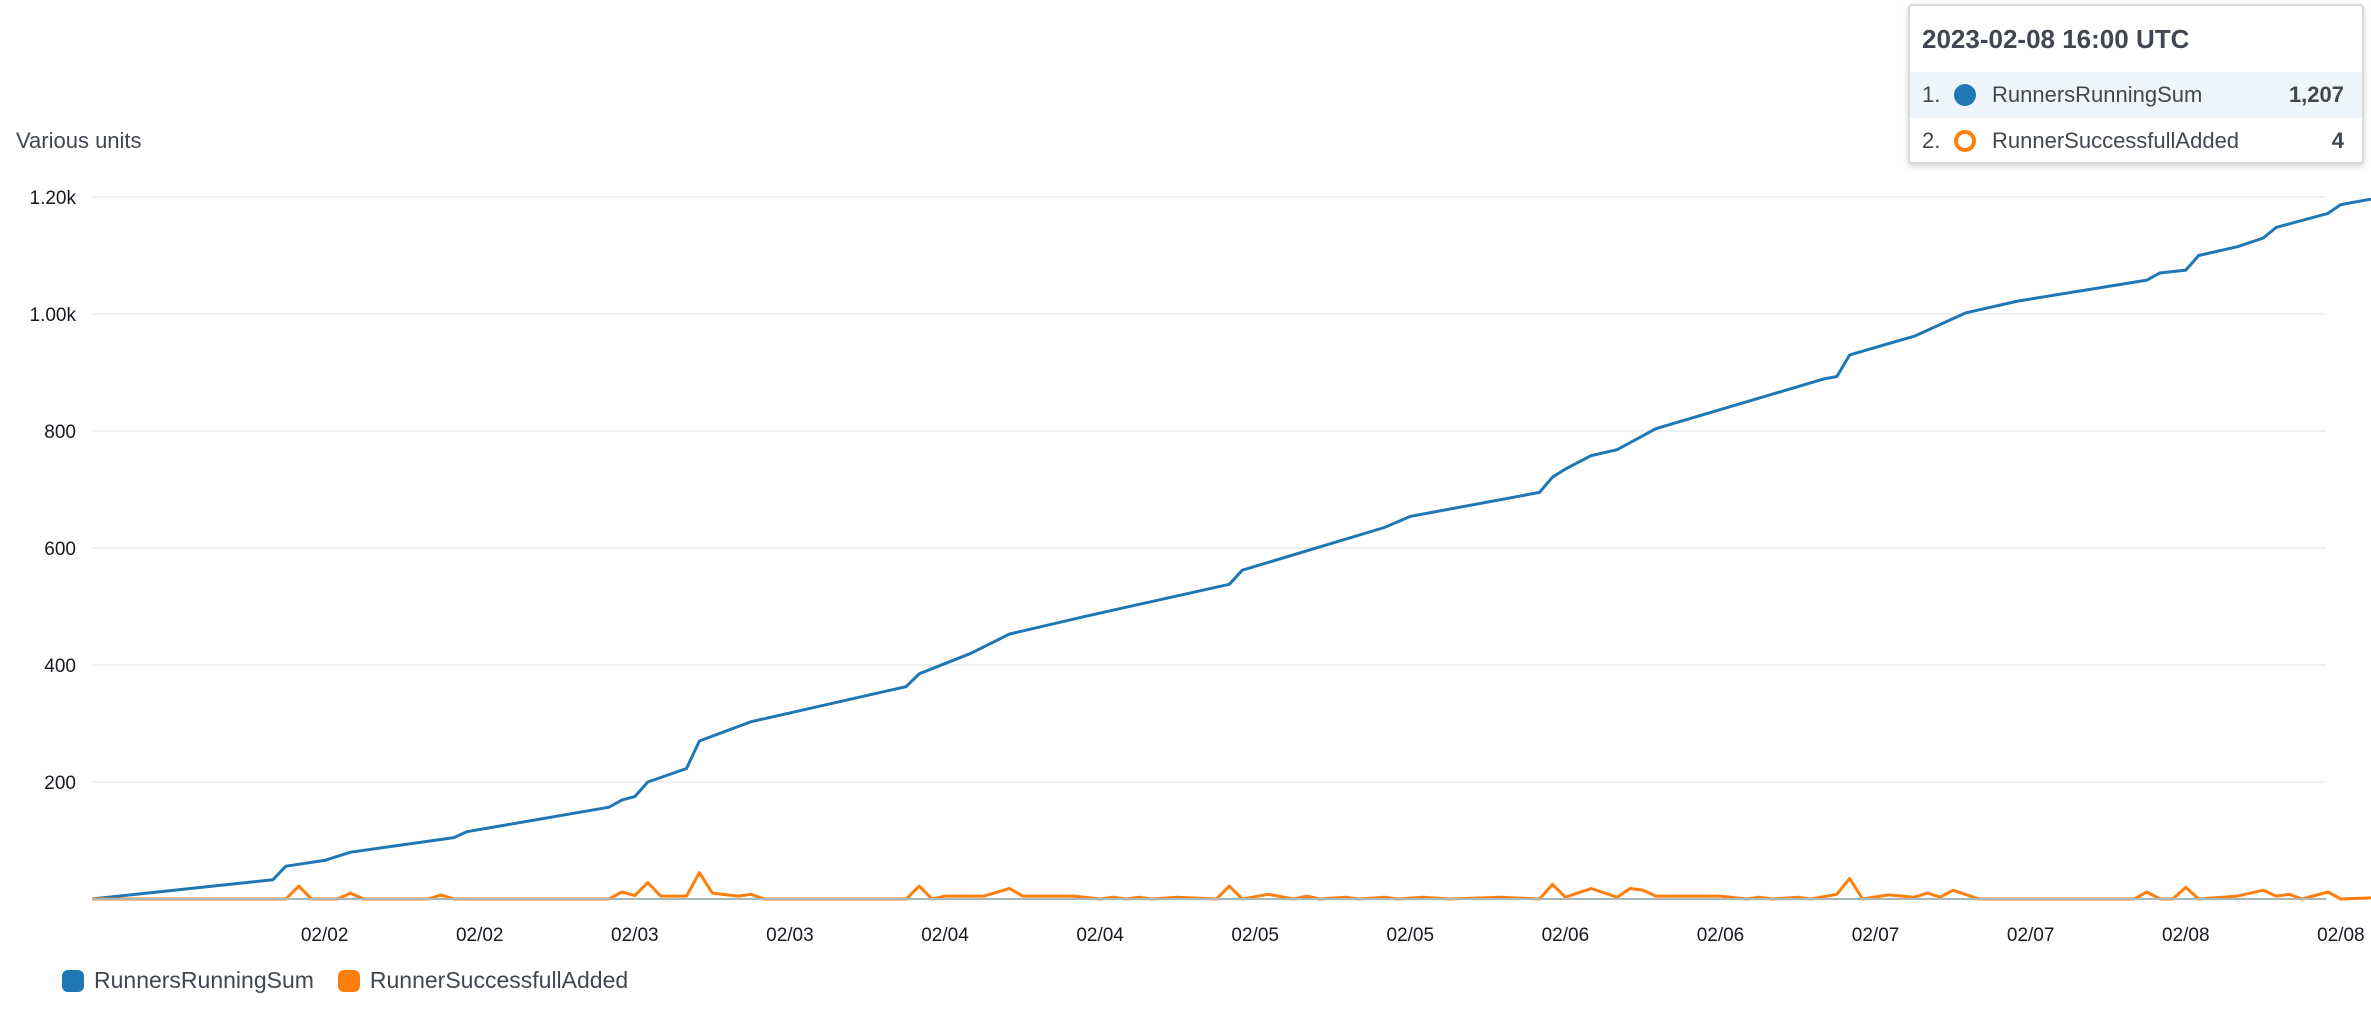 The width and height of the screenshot is (2371, 1013). What do you see at coordinates (60, 783) in the screenshot?
I see `y-tick-label: 200` at bounding box center [60, 783].